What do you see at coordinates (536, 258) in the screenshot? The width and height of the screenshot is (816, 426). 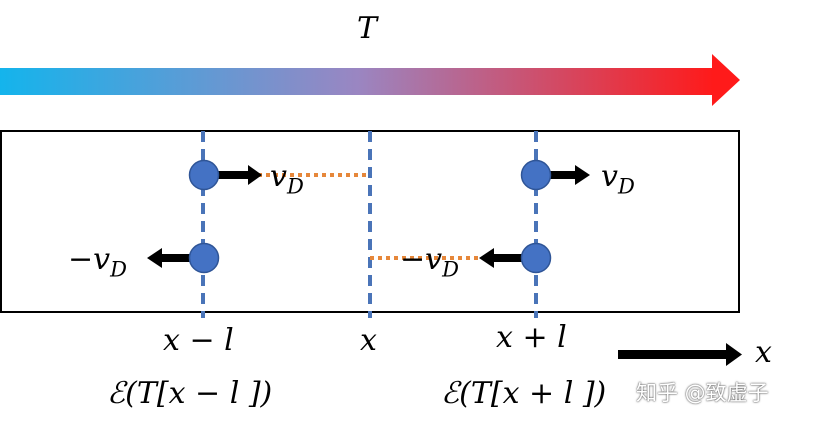 I see `particle-lower-right` at bounding box center [536, 258].